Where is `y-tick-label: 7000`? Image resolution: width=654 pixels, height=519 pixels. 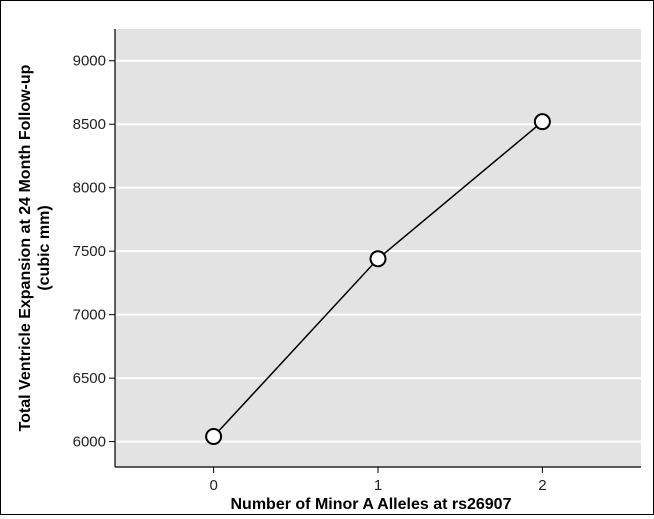 y-tick-label: 7000 is located at coordinates (89, 315).